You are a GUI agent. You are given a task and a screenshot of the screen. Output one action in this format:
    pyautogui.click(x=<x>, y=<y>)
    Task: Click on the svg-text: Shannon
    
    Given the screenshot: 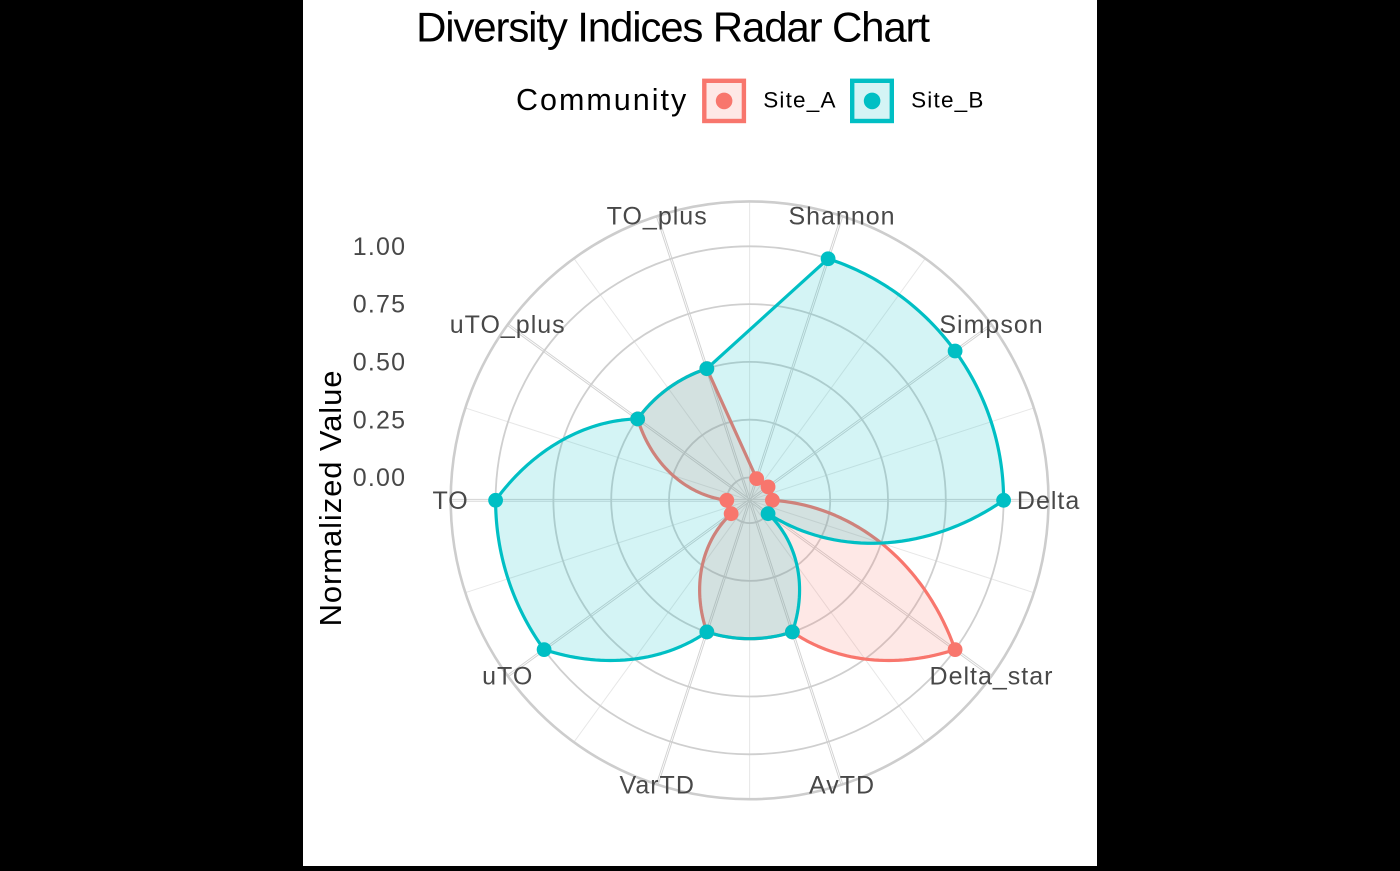 What is the action you would take?
    pyautogui.click(x=841, y=217)
    